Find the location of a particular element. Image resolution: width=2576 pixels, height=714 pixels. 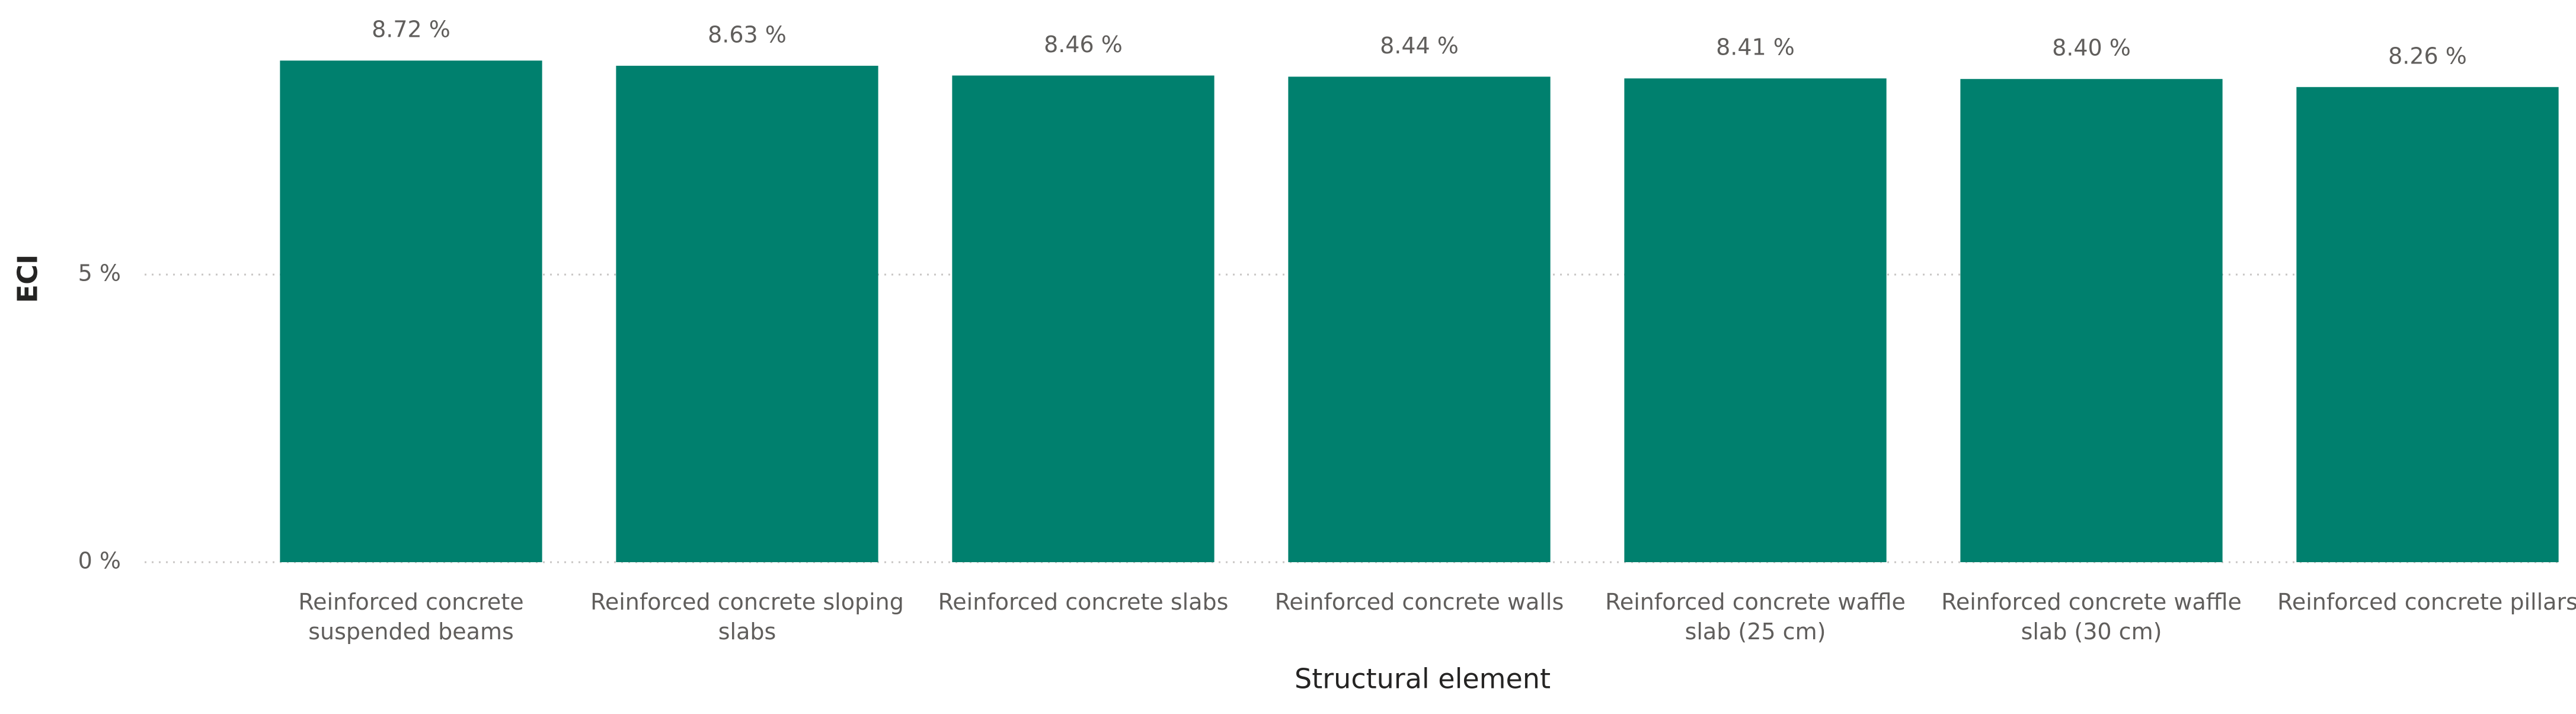

x-tick-label: Reinforced concrete slabs is located at coordinates (1083, 602).